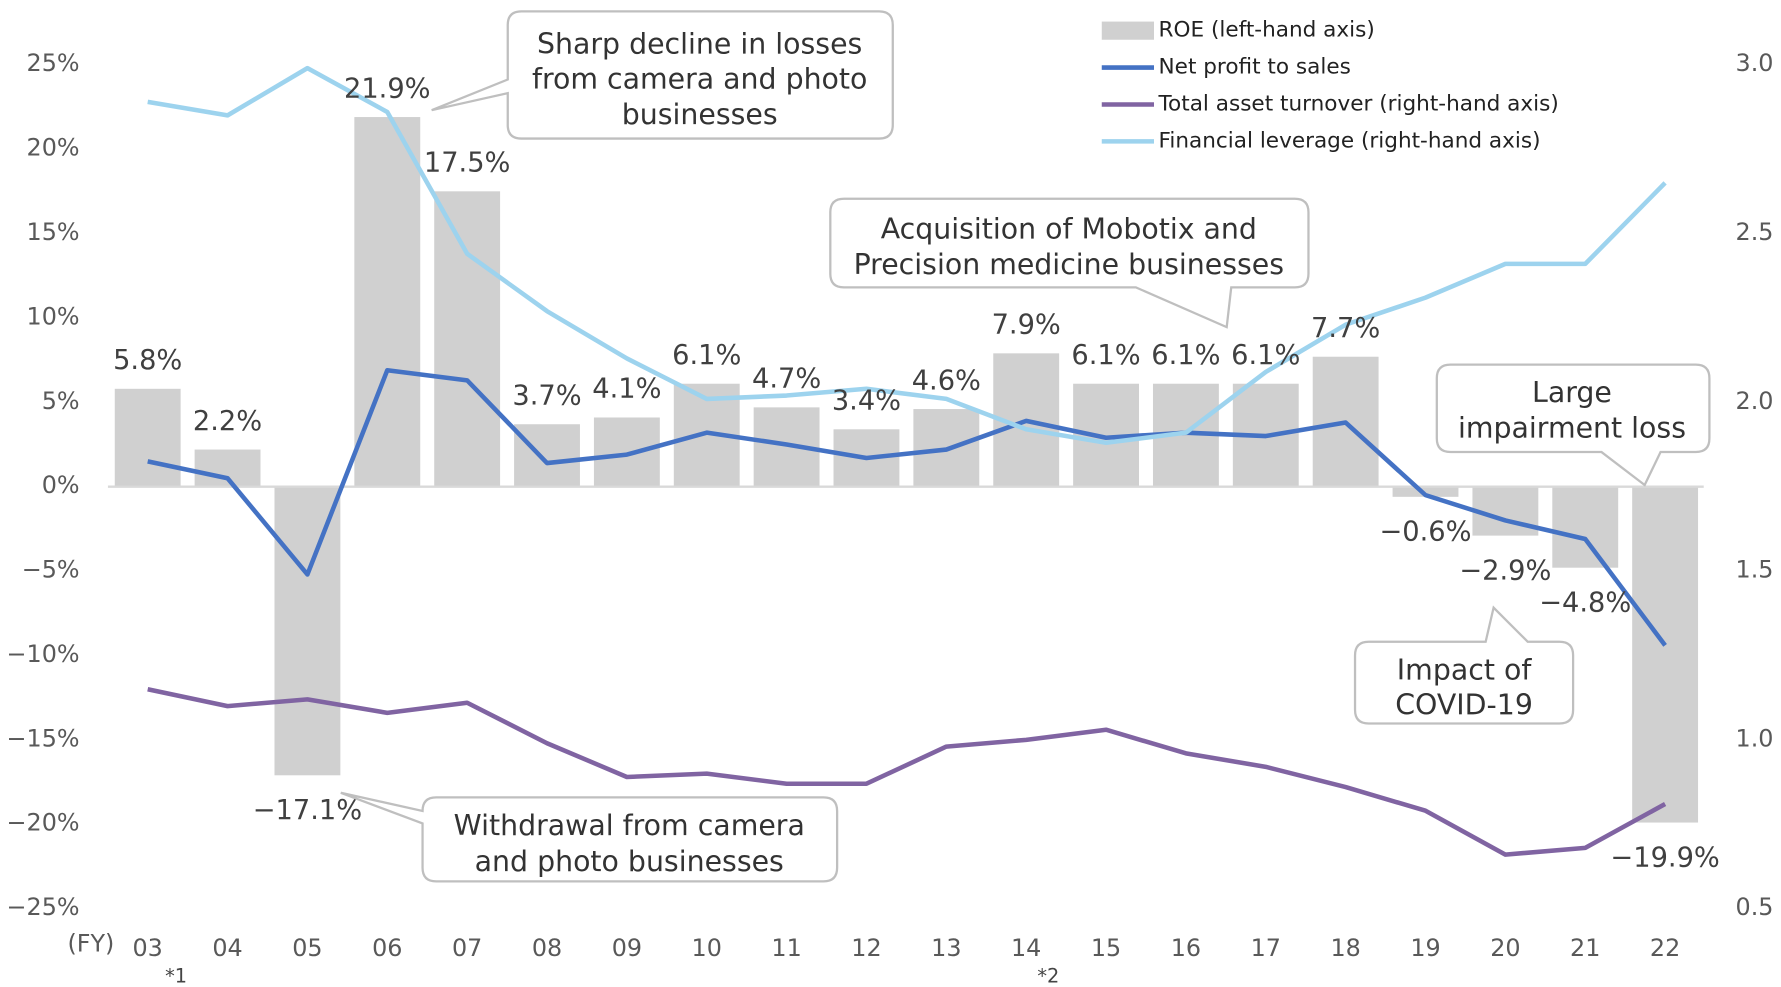 This screenshot has width=1781, height=987. Describe the element at coordinates (1026, 948) in the screenshot. I see `x-tick-label: 14` at that location.